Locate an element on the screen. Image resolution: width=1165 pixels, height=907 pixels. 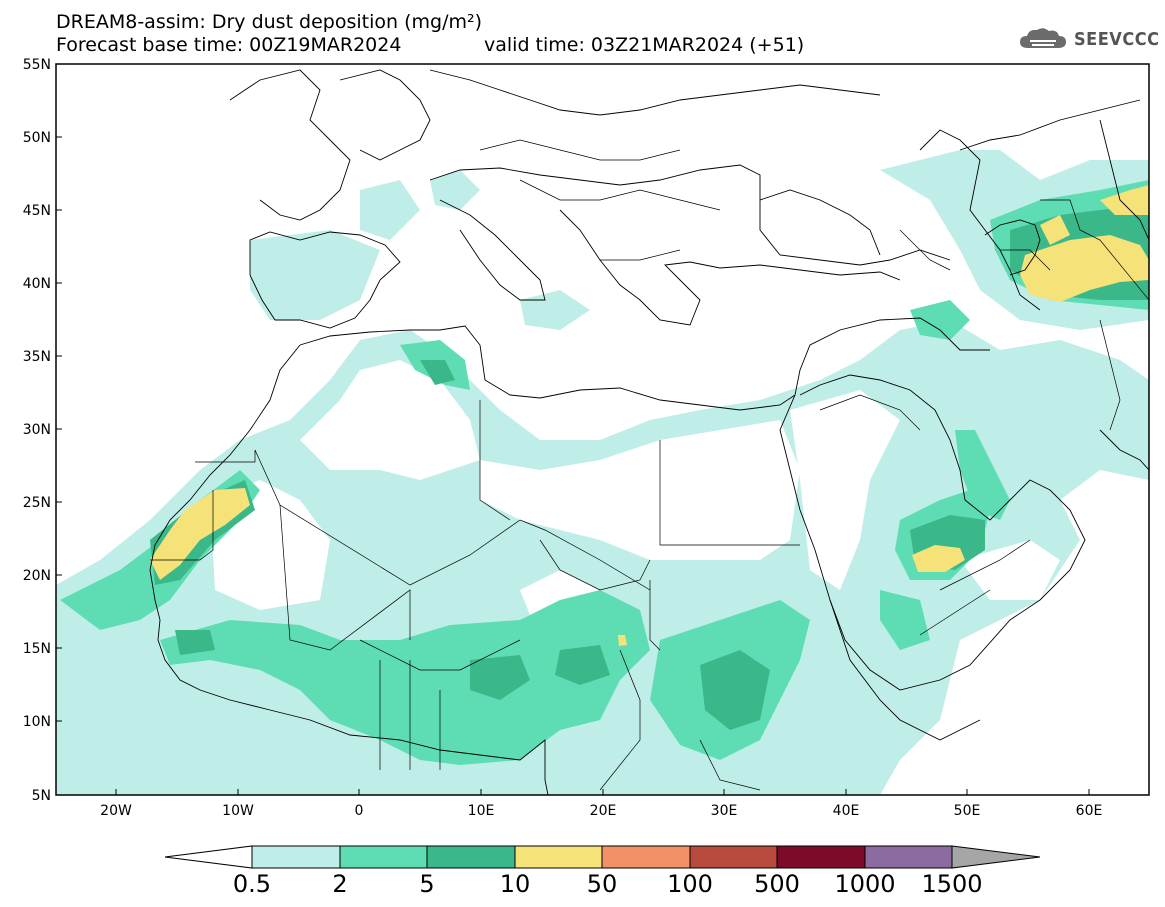
colorbar-label: 2 is located at coordinates (339, 884).